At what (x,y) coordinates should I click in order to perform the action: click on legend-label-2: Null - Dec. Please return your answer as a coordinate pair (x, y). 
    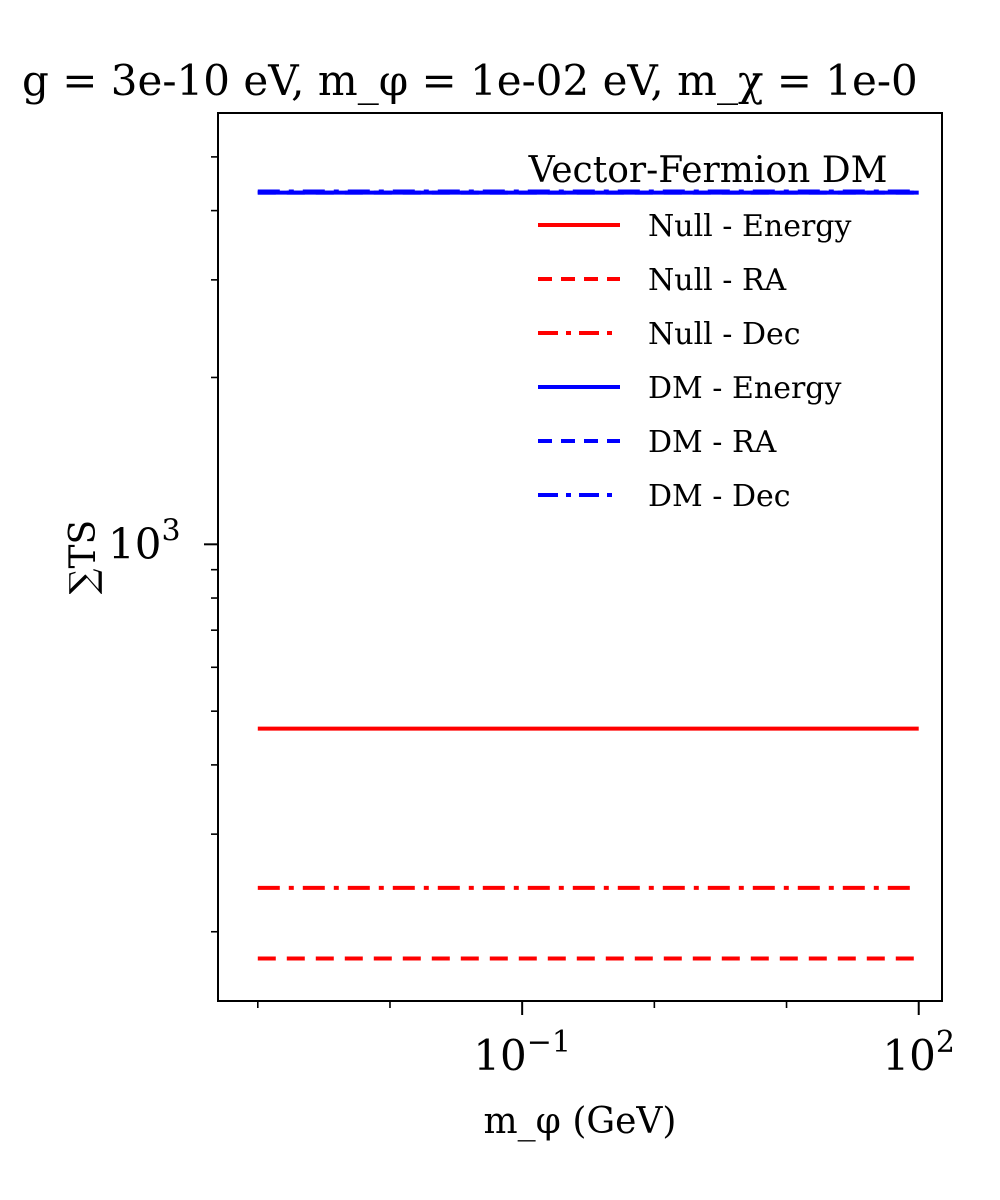
    Looking at the image, I should click on (724, 334).